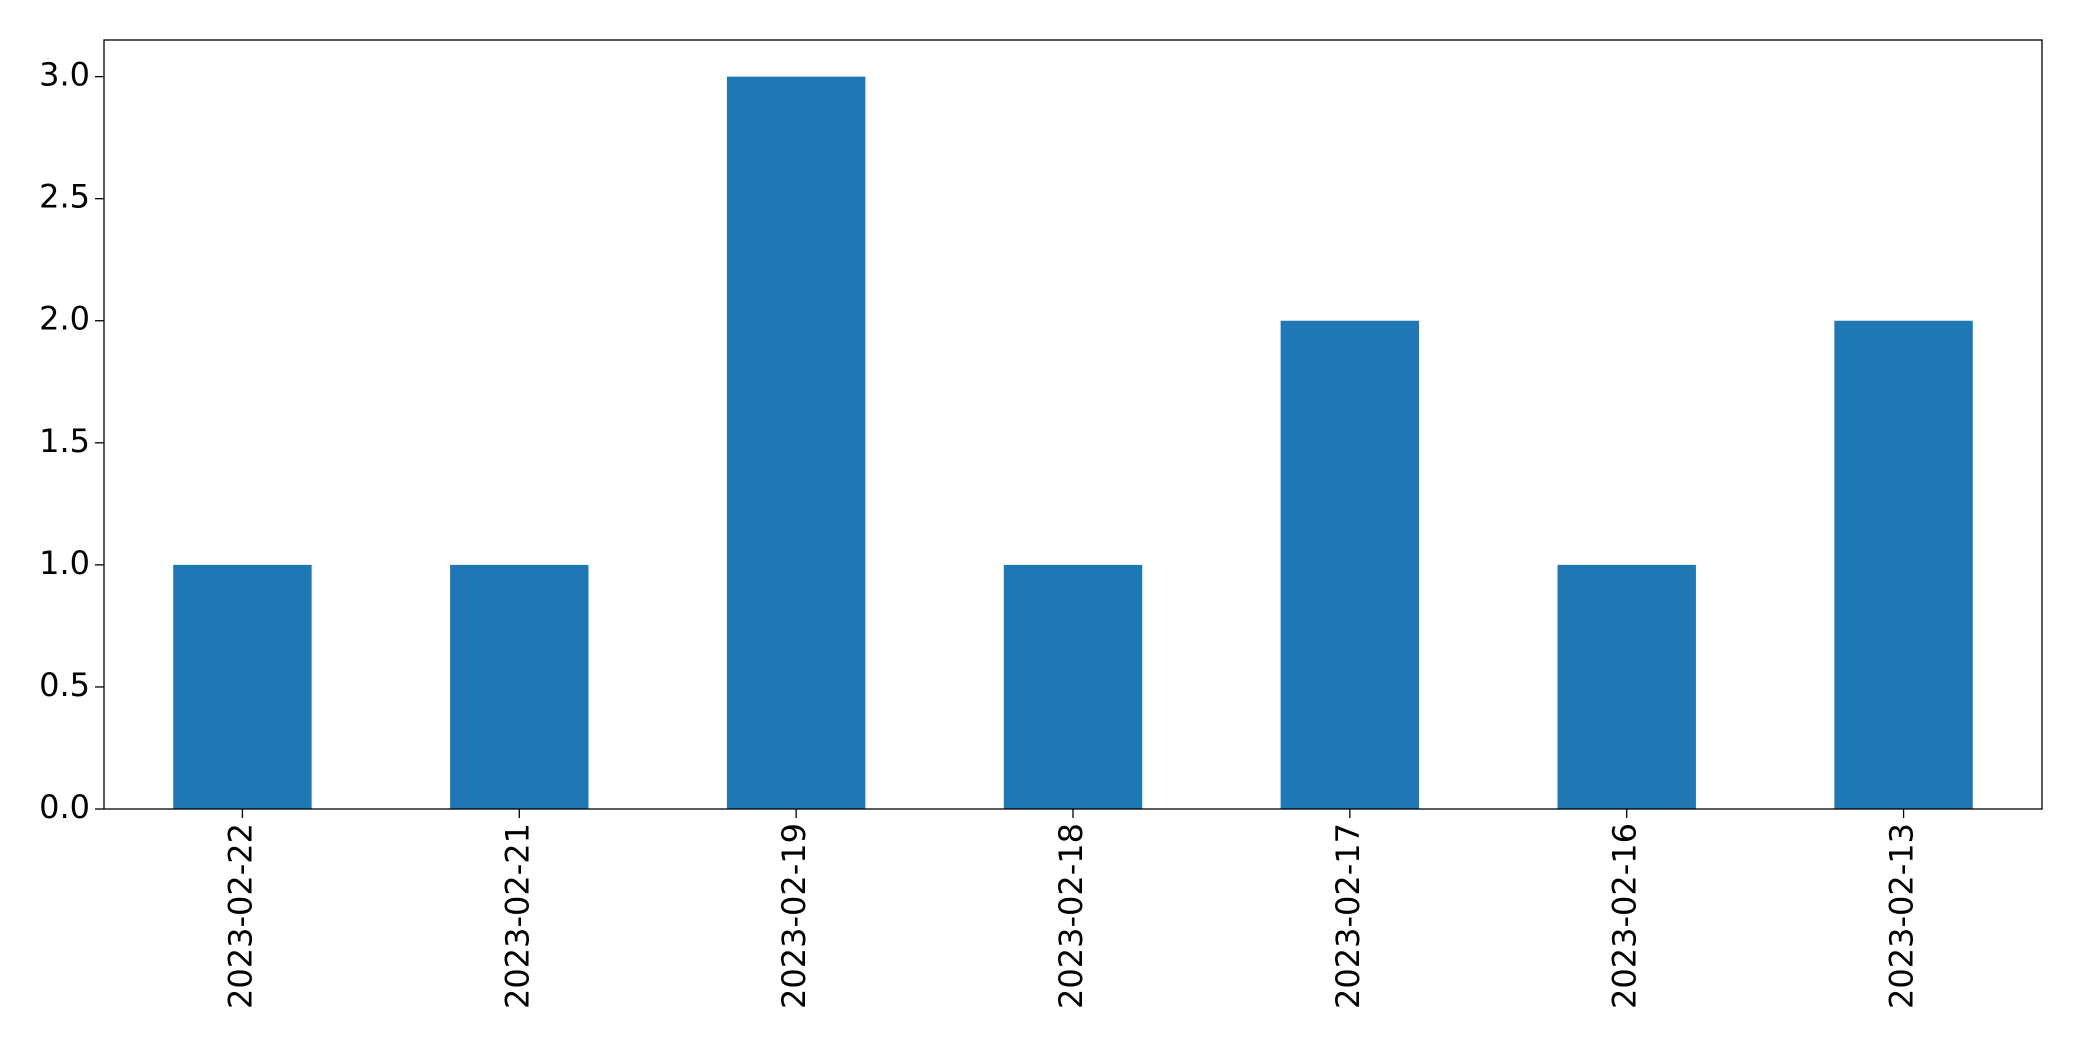 The width and height of the screenshot is (2082, 1061). Describe the element at coordinates (64, 319) in the screenshot. I see `y-tick-label: 2.0` at that location.